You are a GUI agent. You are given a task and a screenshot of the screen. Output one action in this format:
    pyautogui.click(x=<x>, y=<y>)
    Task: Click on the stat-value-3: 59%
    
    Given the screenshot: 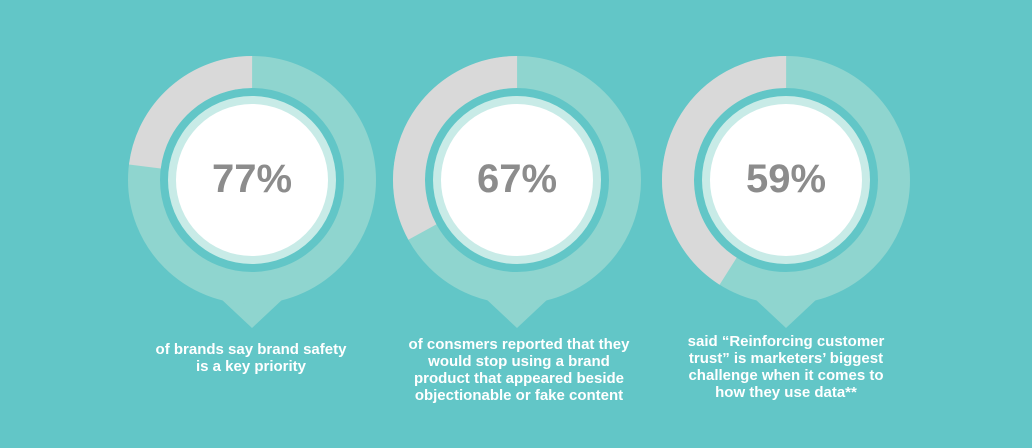 What is the action you would take?
    pyautogui.click(x=786, y=179)
    